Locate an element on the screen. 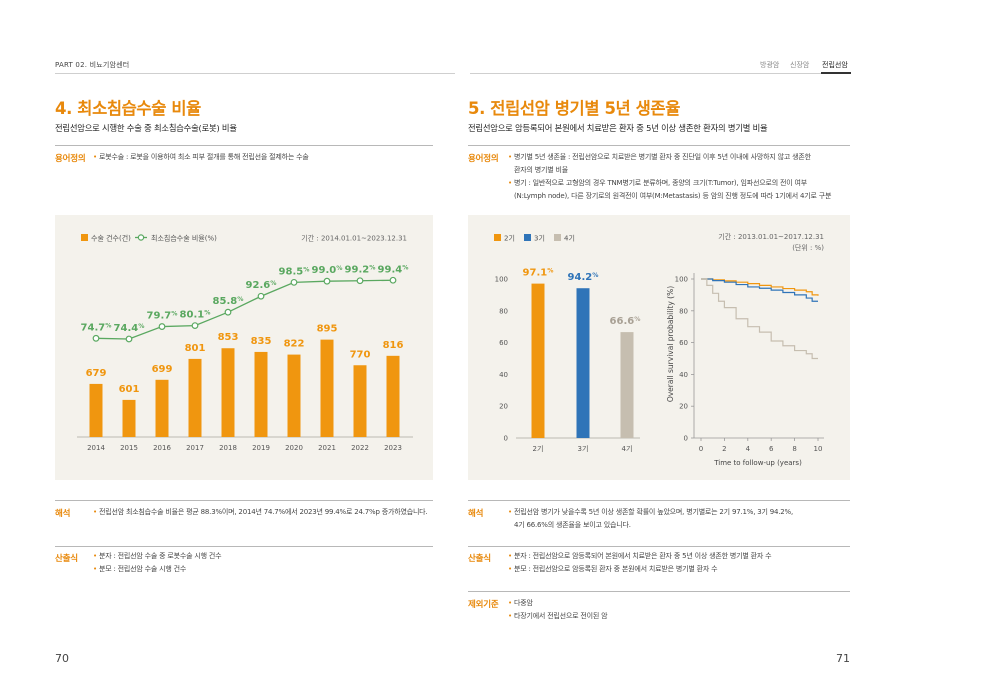  km-curve-4기 is located at coordinates (759, 319).